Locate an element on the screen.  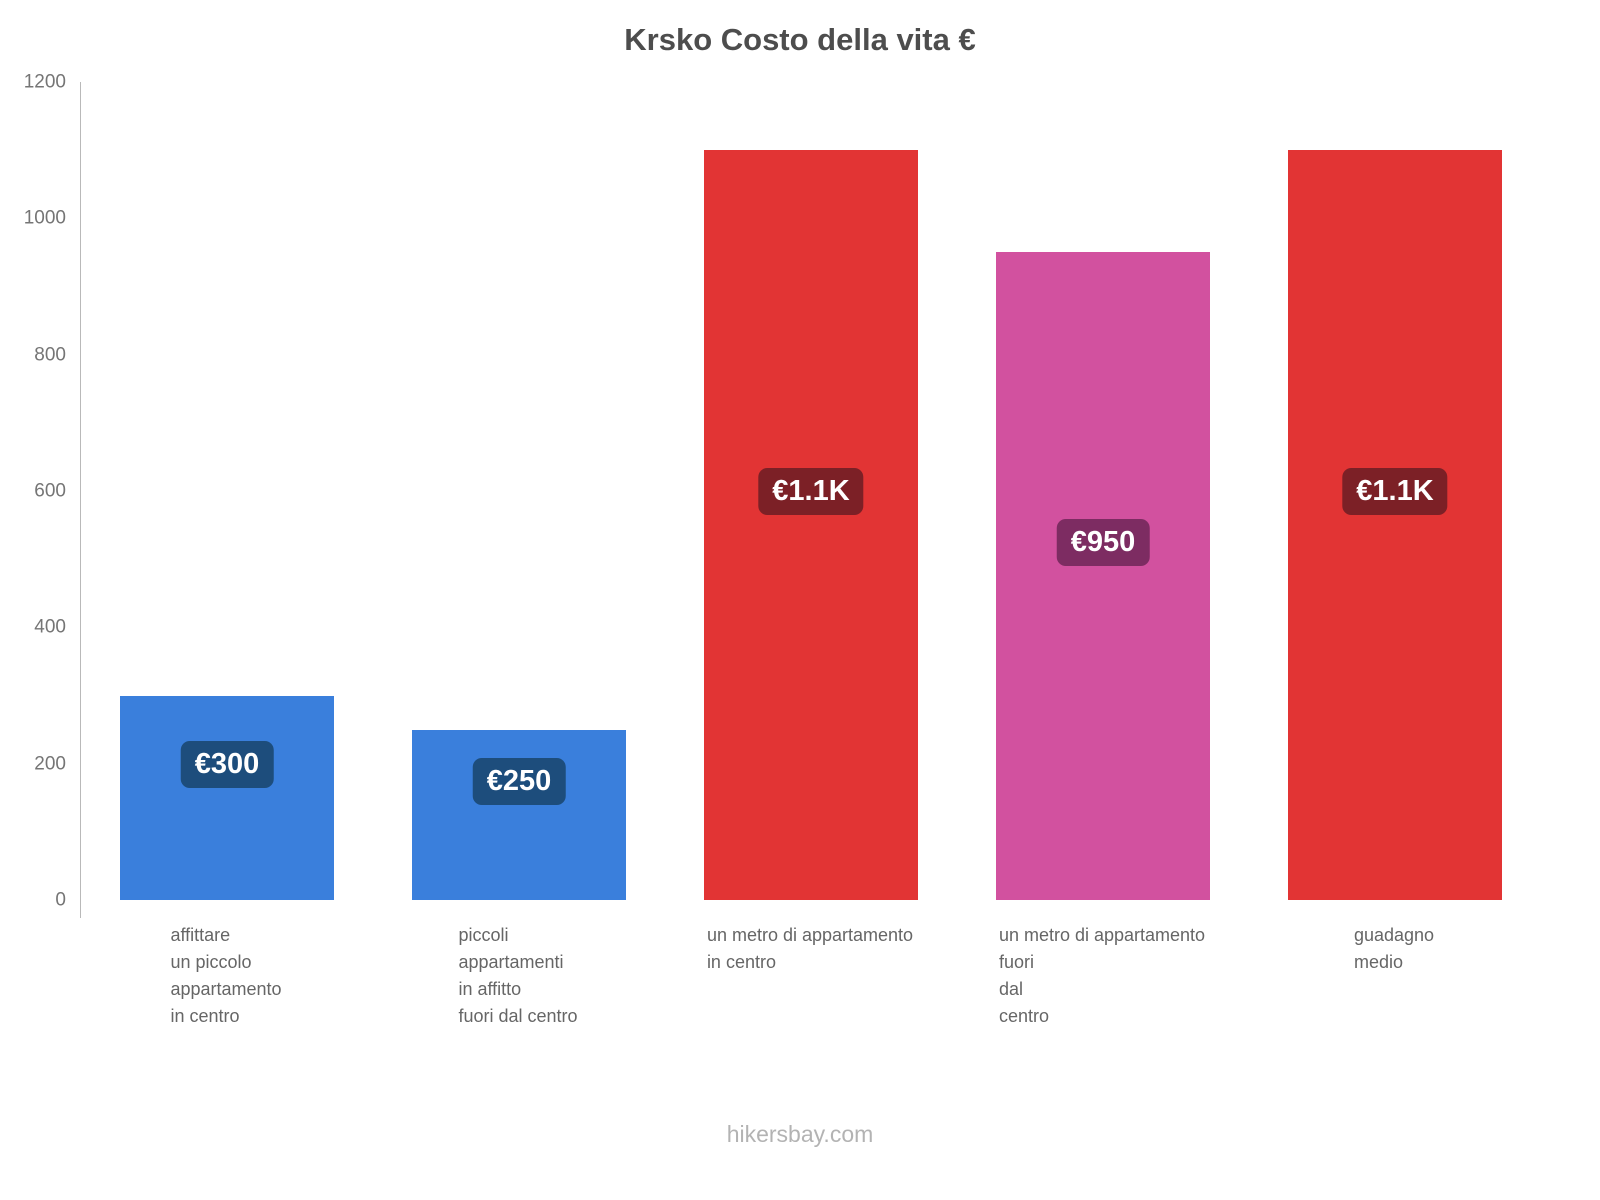
bar: €950 is located at coordinates (1103, 576).